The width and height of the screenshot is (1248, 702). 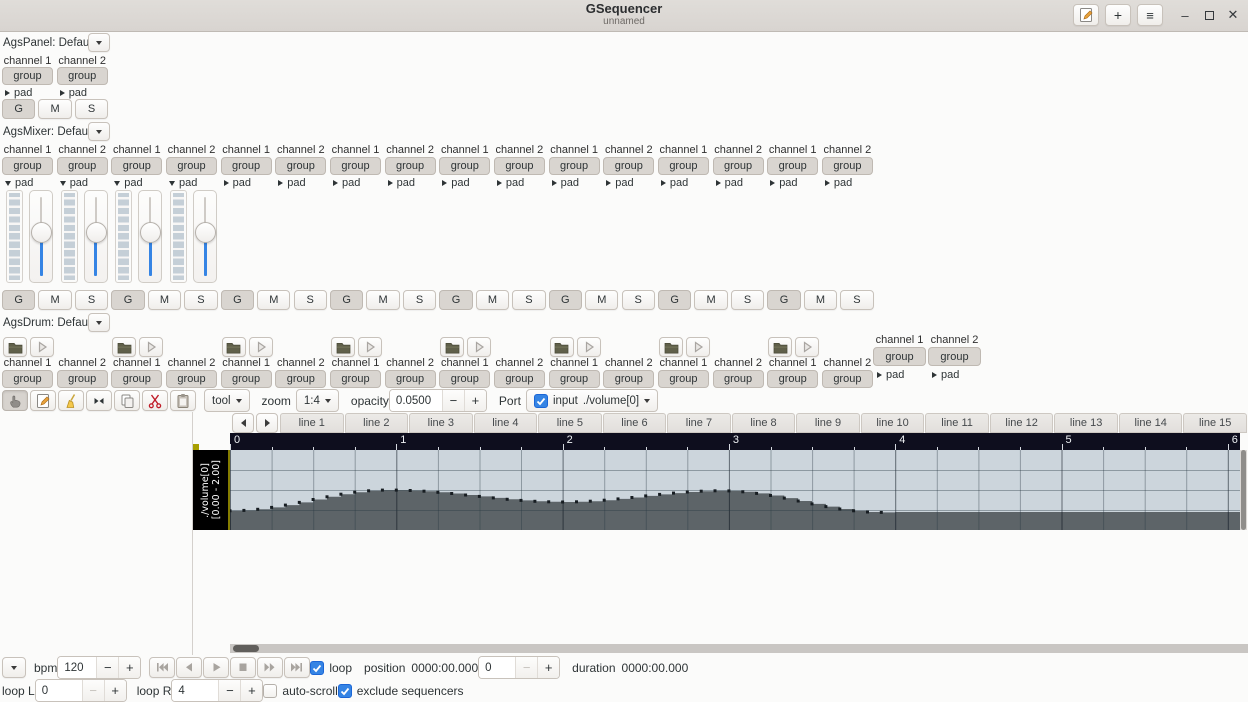 I want to click on port-input-checkbox, so click(x=540, y=400).